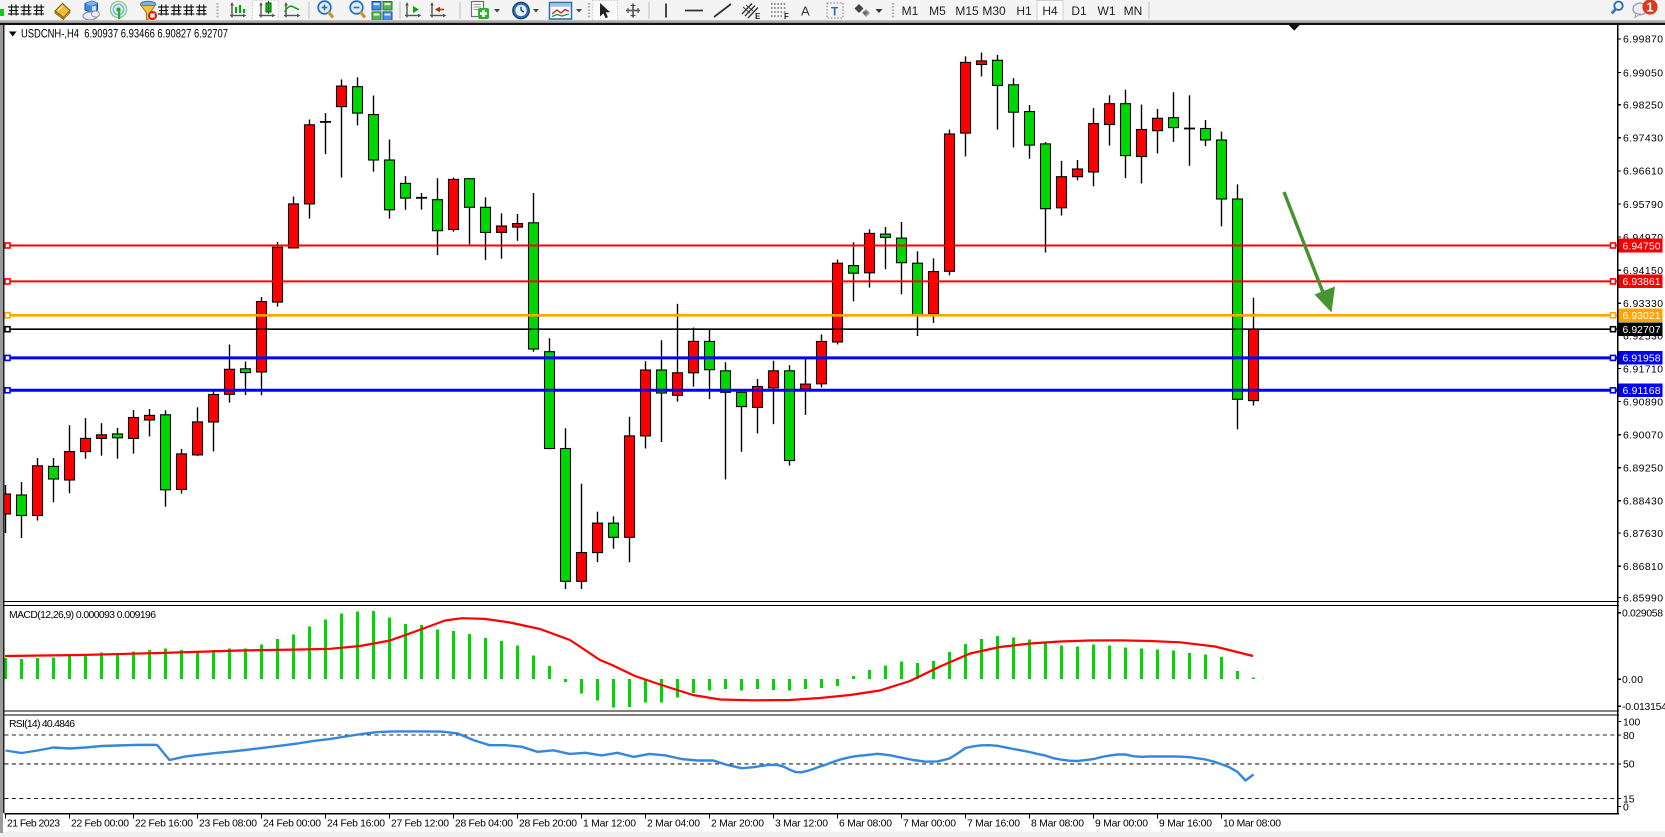  What do you see at coordinates (1185, 824) in the screenshot?
I see `svg-text: 9 Mar 16:00` at bounding box center [1185, 824].